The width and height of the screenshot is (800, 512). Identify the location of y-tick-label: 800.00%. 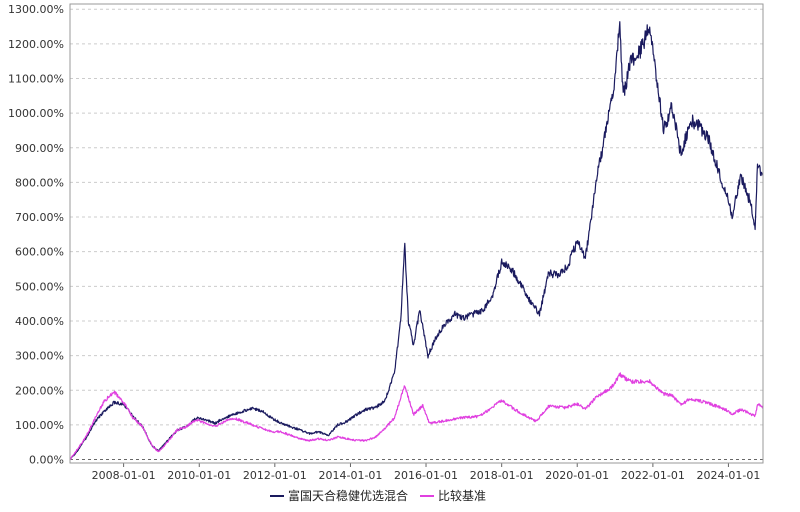
(39, 182).